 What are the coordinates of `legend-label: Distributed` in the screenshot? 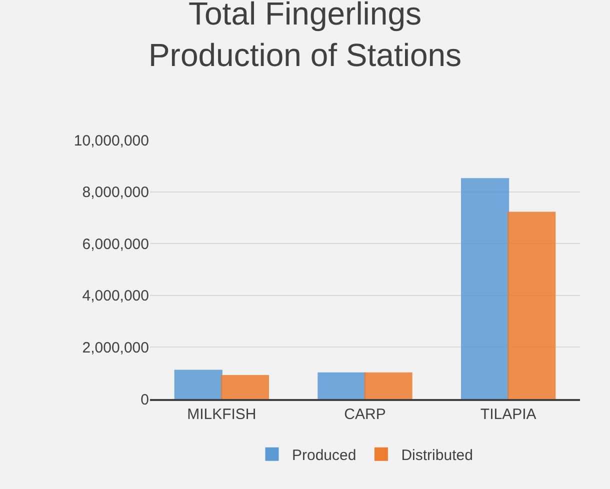 It's located at (437, 455).